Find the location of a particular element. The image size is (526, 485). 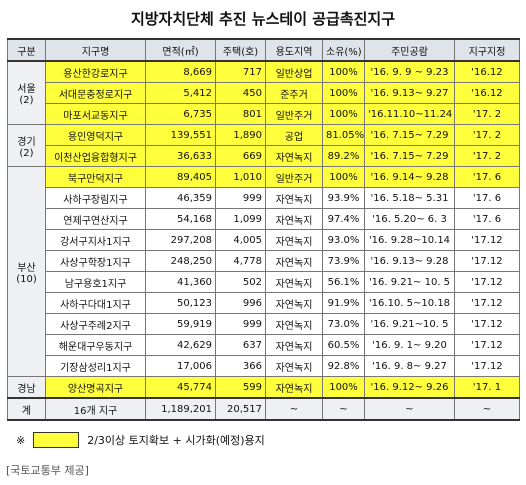

table-cell: 용인영덕지구 is located at coordinates (95, 135).